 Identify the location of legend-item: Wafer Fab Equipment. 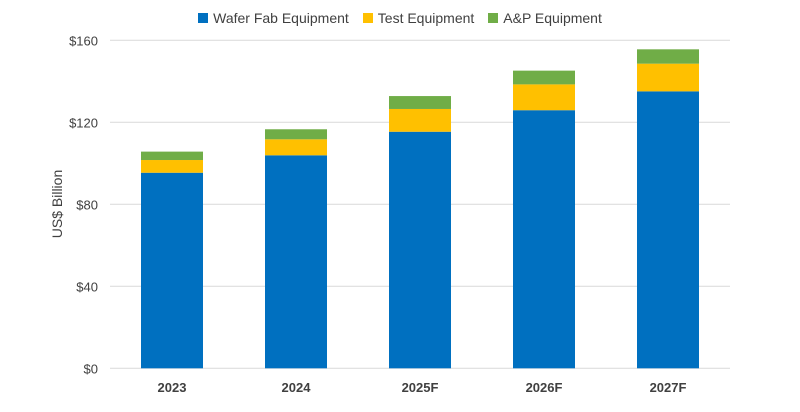
(273, 18).